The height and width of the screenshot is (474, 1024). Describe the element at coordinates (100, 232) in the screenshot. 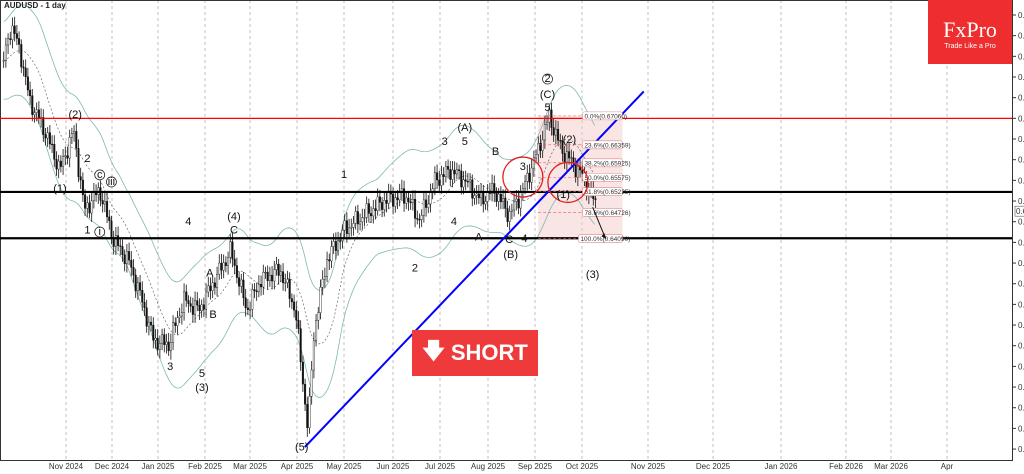

I see `wave-label: i` at that location.